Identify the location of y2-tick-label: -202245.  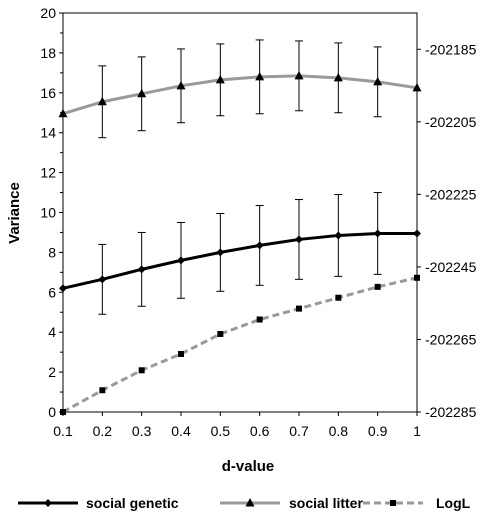
(451, 267).